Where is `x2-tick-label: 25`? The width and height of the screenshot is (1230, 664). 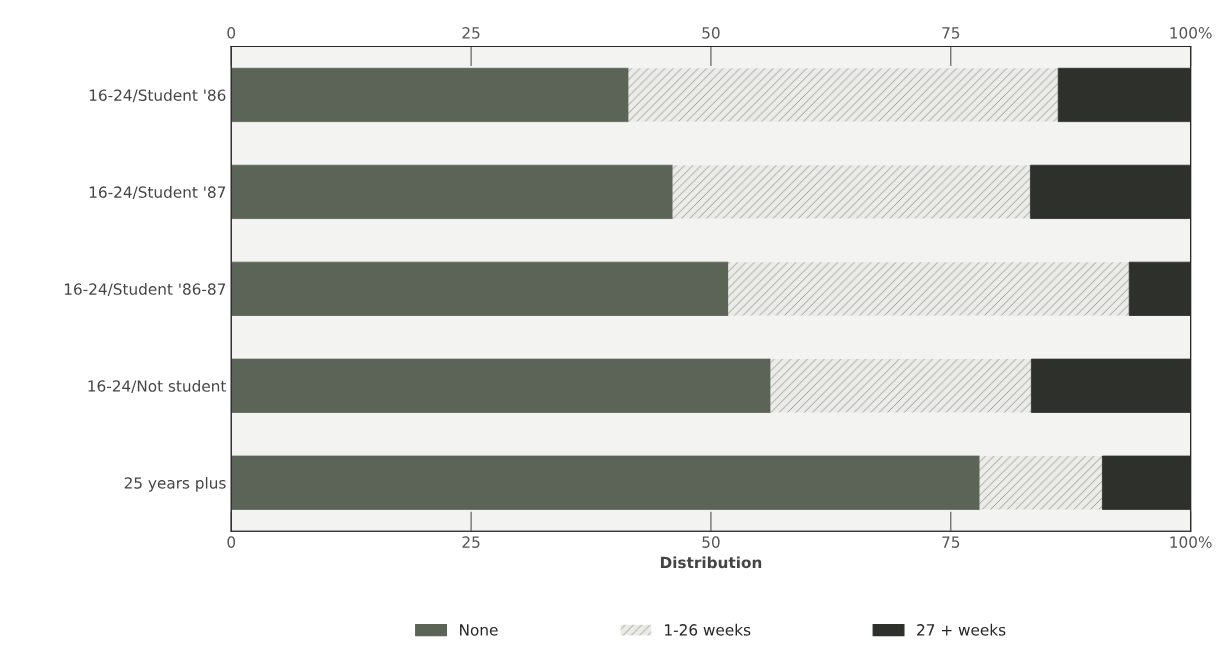
x2-tick-label: 25 is located at coordinates (471, 33).